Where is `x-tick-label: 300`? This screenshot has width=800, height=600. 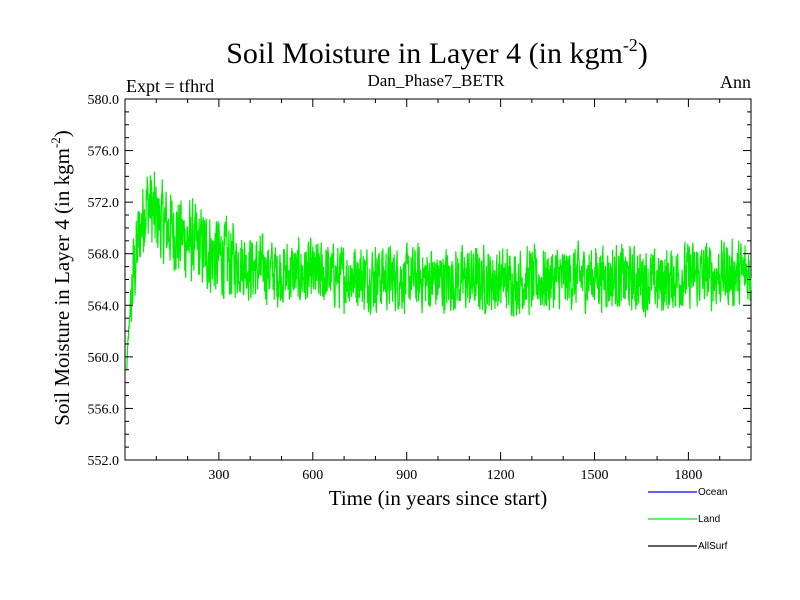 x-tick-label: 300 is located at coordinates (218, 475).